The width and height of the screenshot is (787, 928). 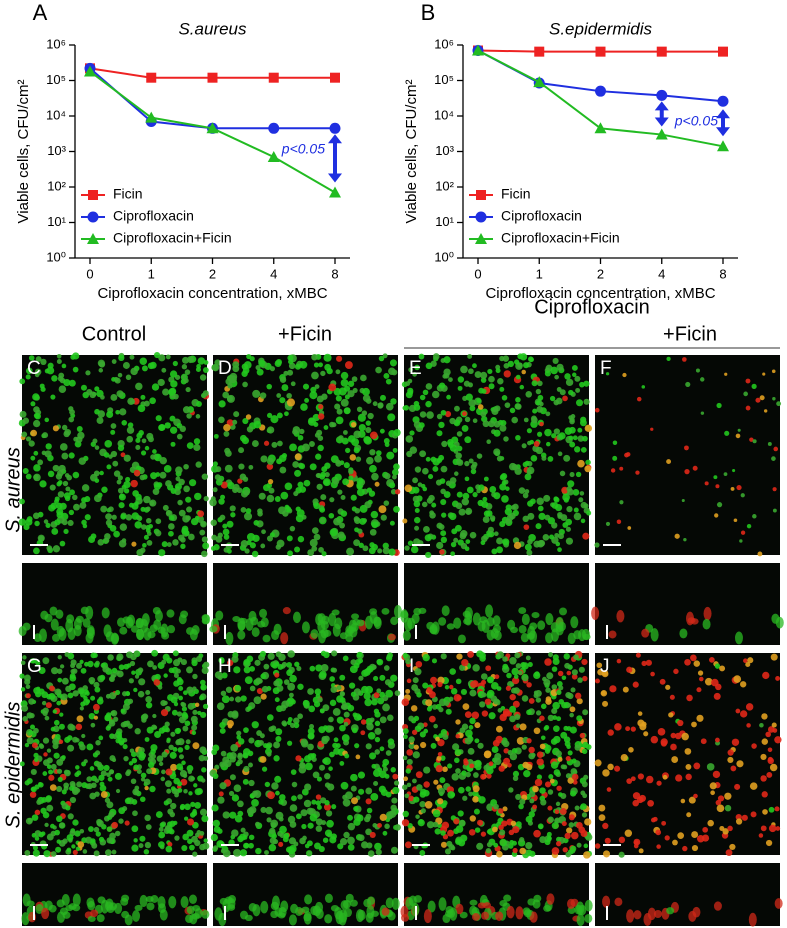 What do you see at coordinates (89, 273) in the screenshot?
I see `x-tick-label: 0` at bounding box center [89, 273].